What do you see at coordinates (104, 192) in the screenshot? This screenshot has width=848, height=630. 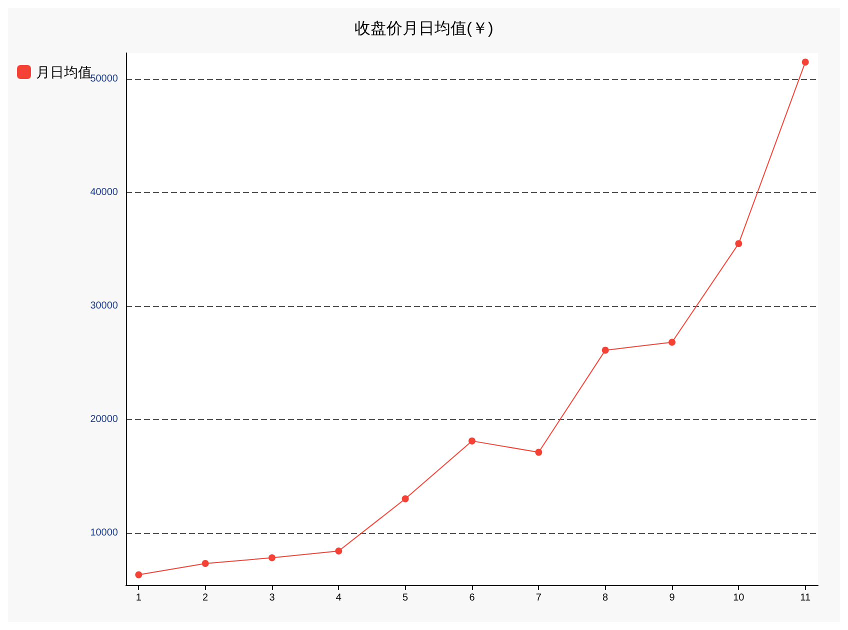 I see `y-tick-label: 40000` at bounding box center [104, 192].